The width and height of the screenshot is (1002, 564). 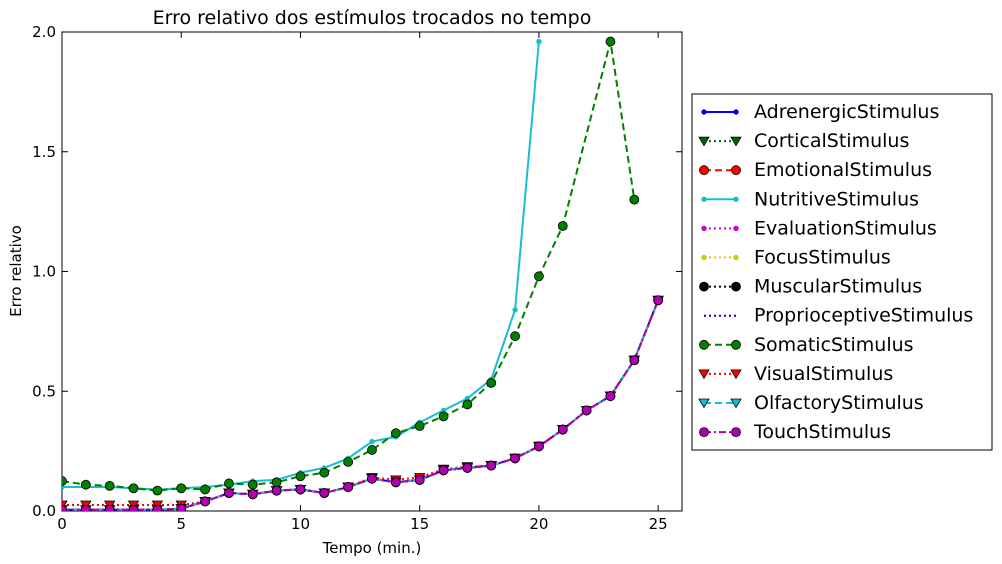 I want to click on y-tick-label: 0.5, so click(x=44, y=391).